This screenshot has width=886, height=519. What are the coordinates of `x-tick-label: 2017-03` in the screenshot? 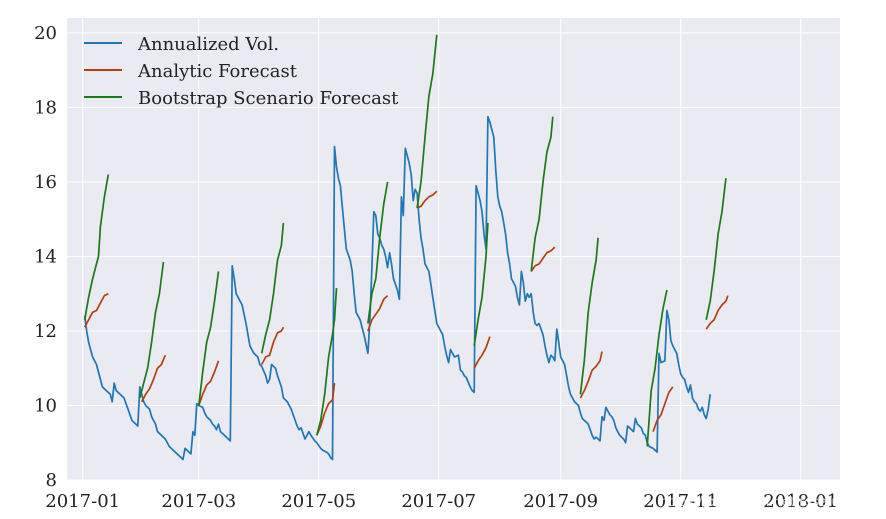 It's located at (198, 501).